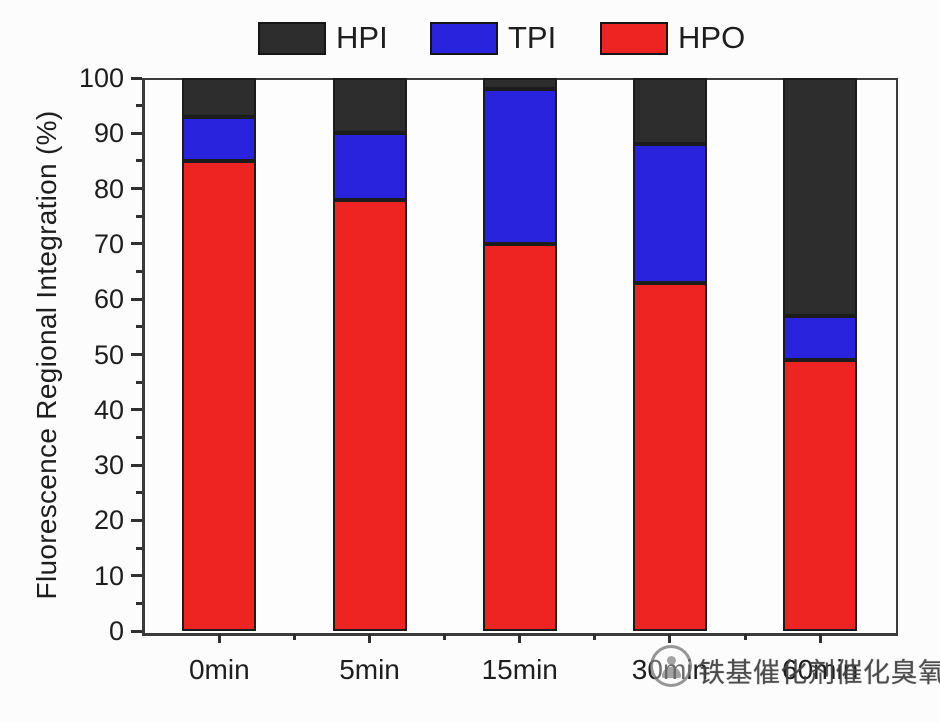 The width and height of the screenshot is (940, 722). What do you see at coordinates (464, 38) in the screenshot?
I see `legend-swatch-tpi` at bounding box center [464, 38].